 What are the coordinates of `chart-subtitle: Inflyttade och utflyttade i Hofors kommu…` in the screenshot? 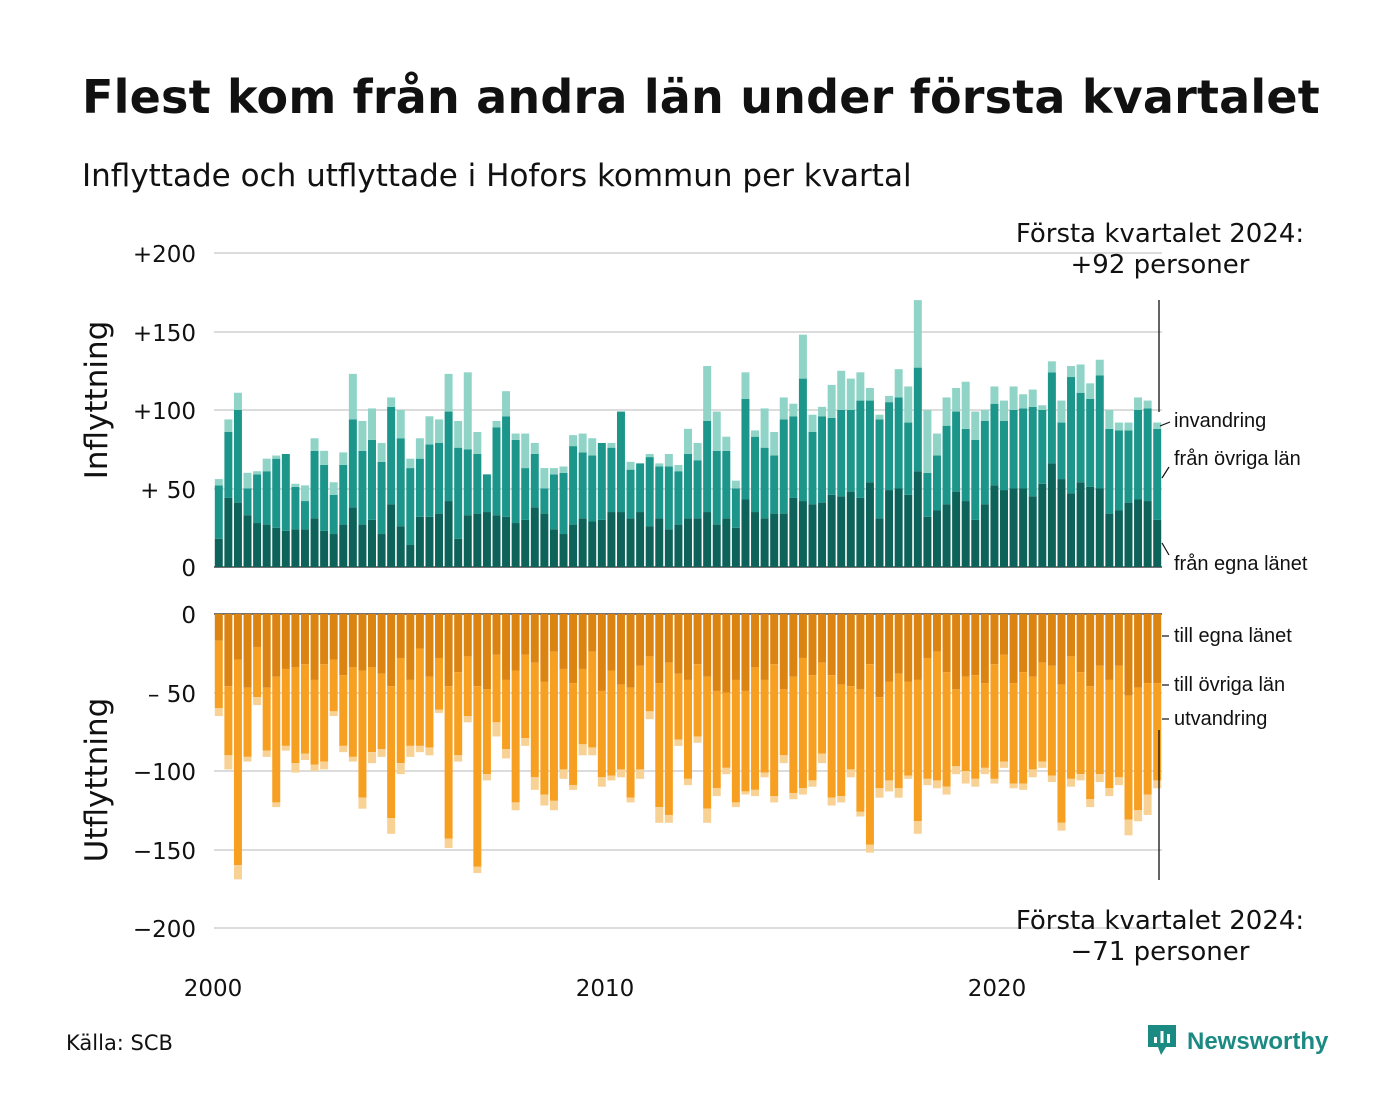 It's located at (497, 176).